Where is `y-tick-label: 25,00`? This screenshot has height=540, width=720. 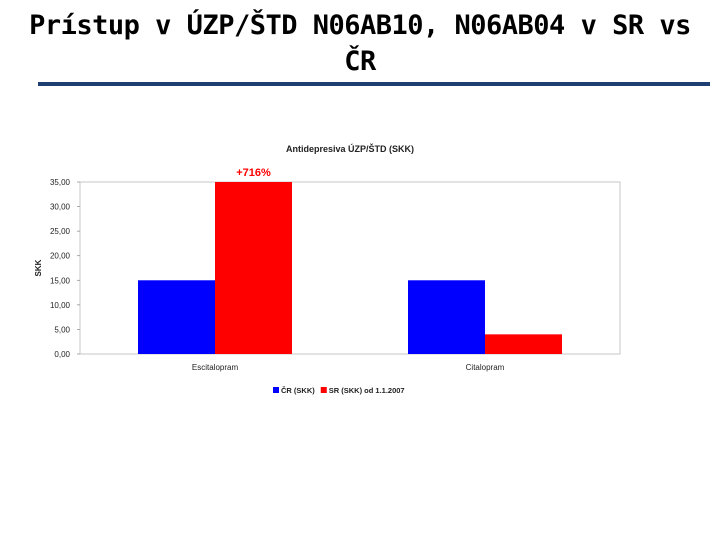
y-tick-label: 25,00 is located at coordinates (60, 231).